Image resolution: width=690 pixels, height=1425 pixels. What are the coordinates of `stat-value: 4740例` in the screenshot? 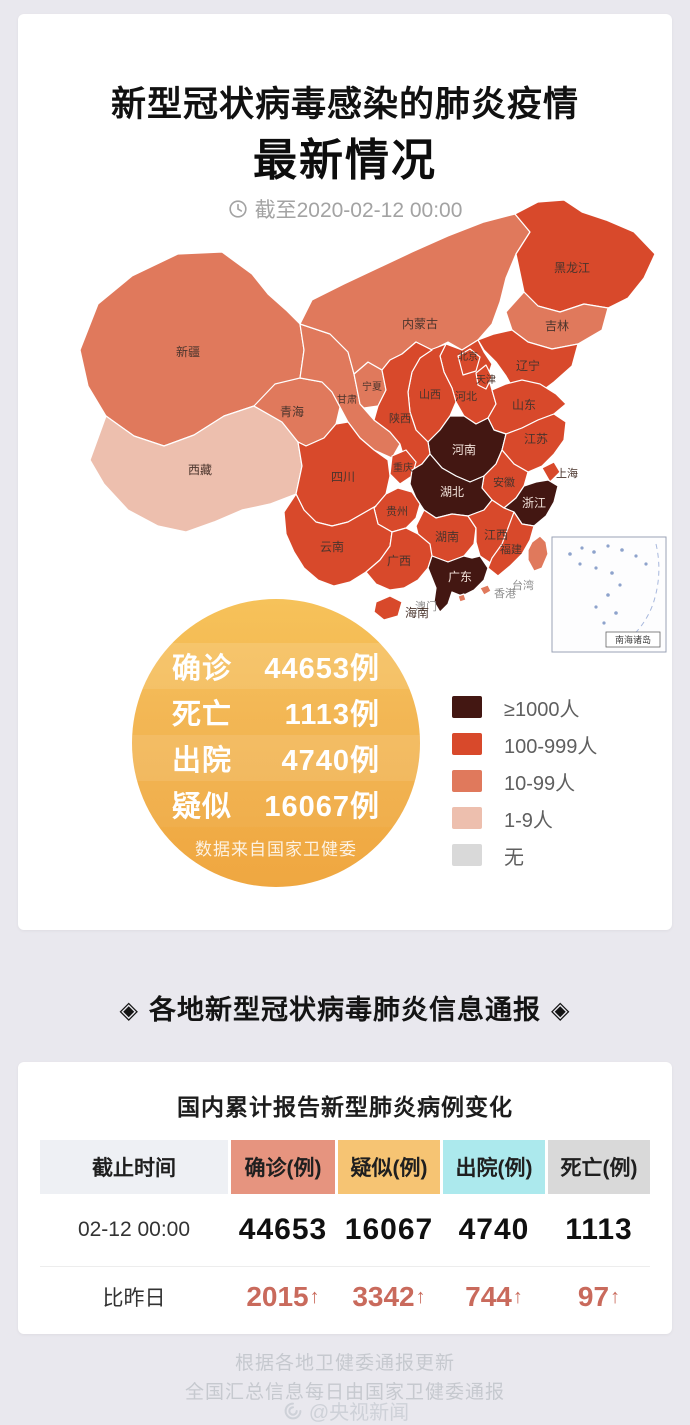 It's located at (330, 761).